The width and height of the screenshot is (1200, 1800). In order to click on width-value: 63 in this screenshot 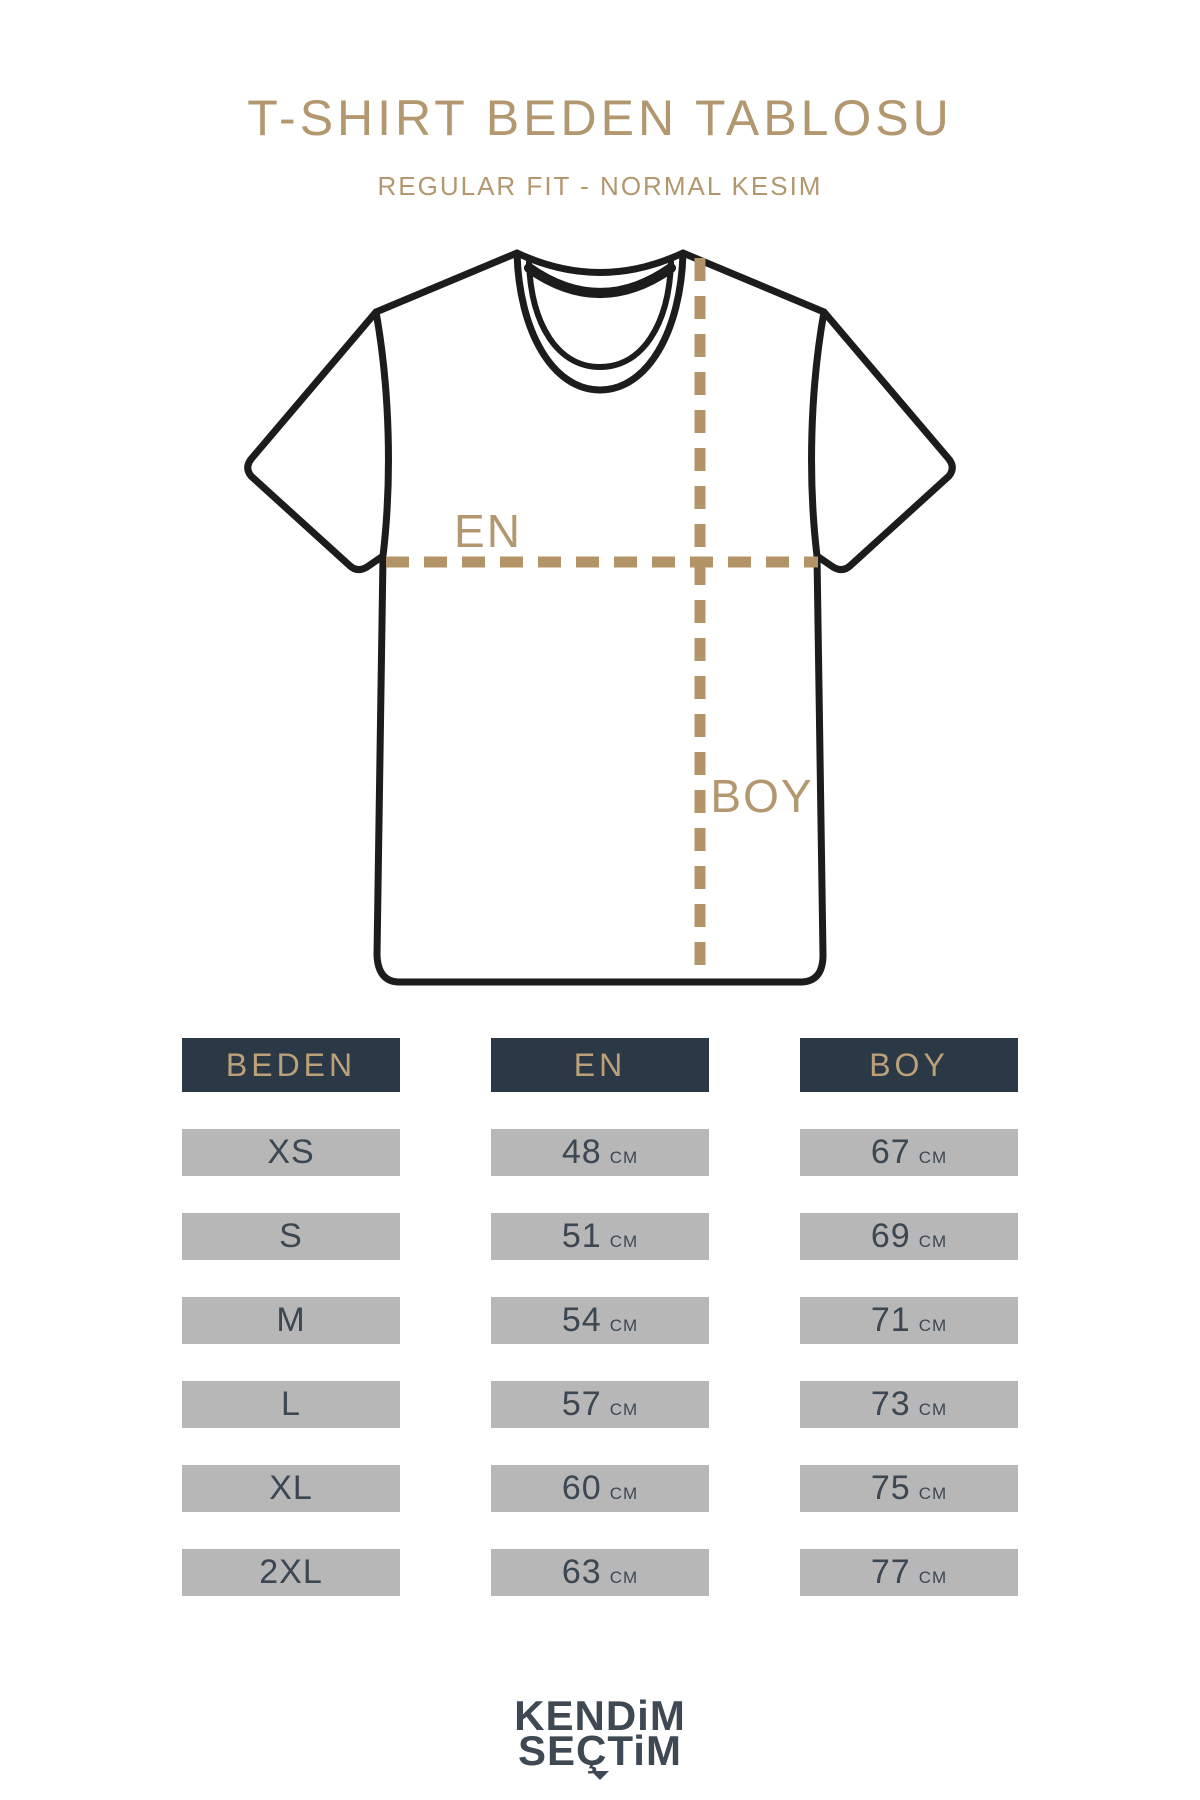, I will do `click(581, 1572)`.